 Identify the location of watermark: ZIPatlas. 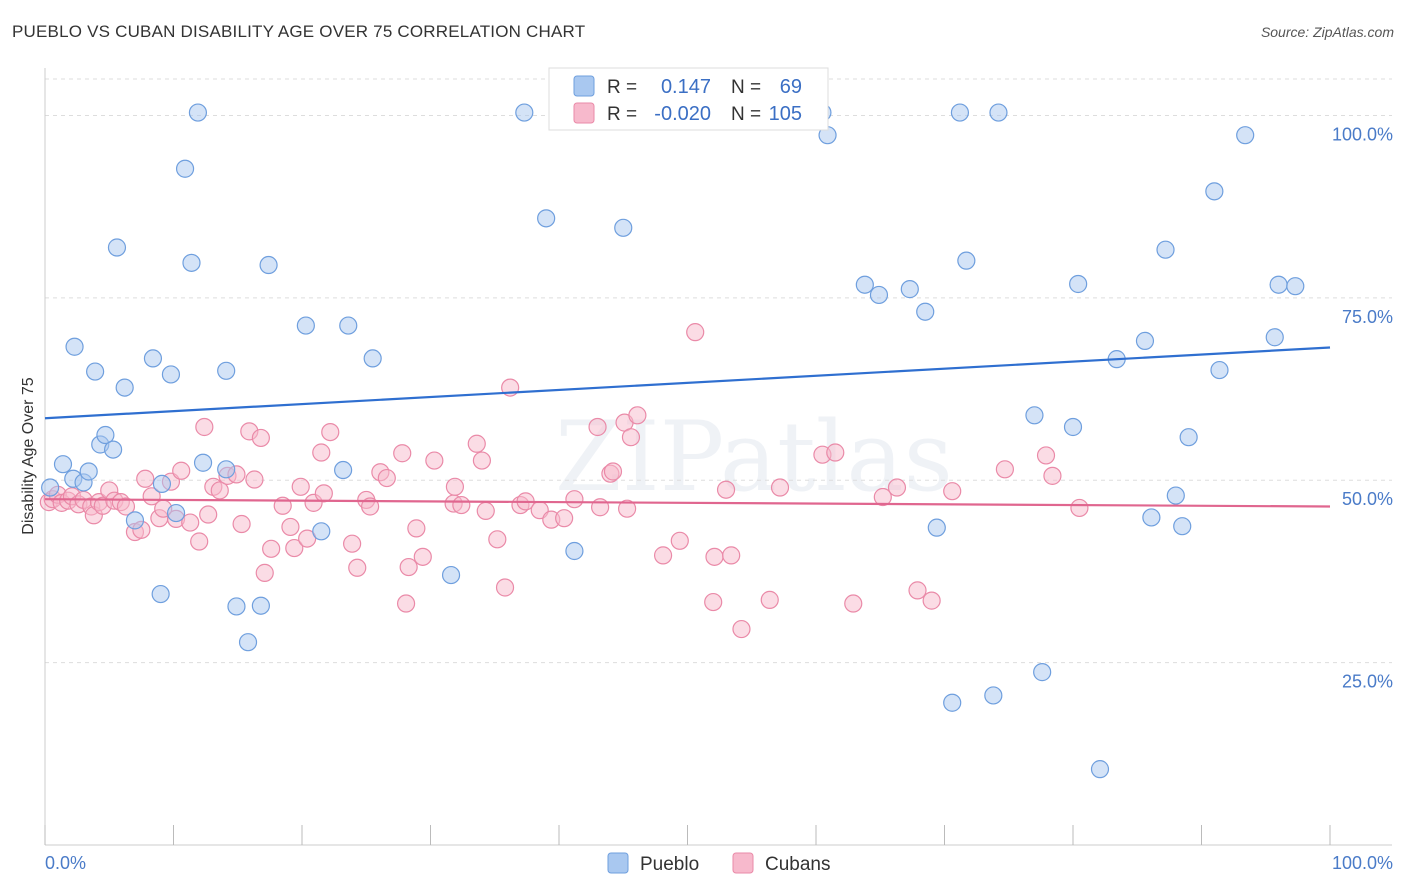
(754, 457).